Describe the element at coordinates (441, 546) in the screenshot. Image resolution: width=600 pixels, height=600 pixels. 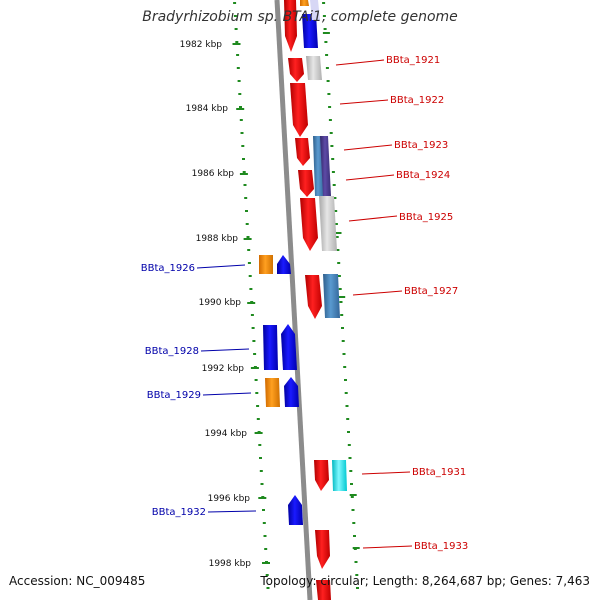
I see `gene-label-right: BBta_1933` at that location.